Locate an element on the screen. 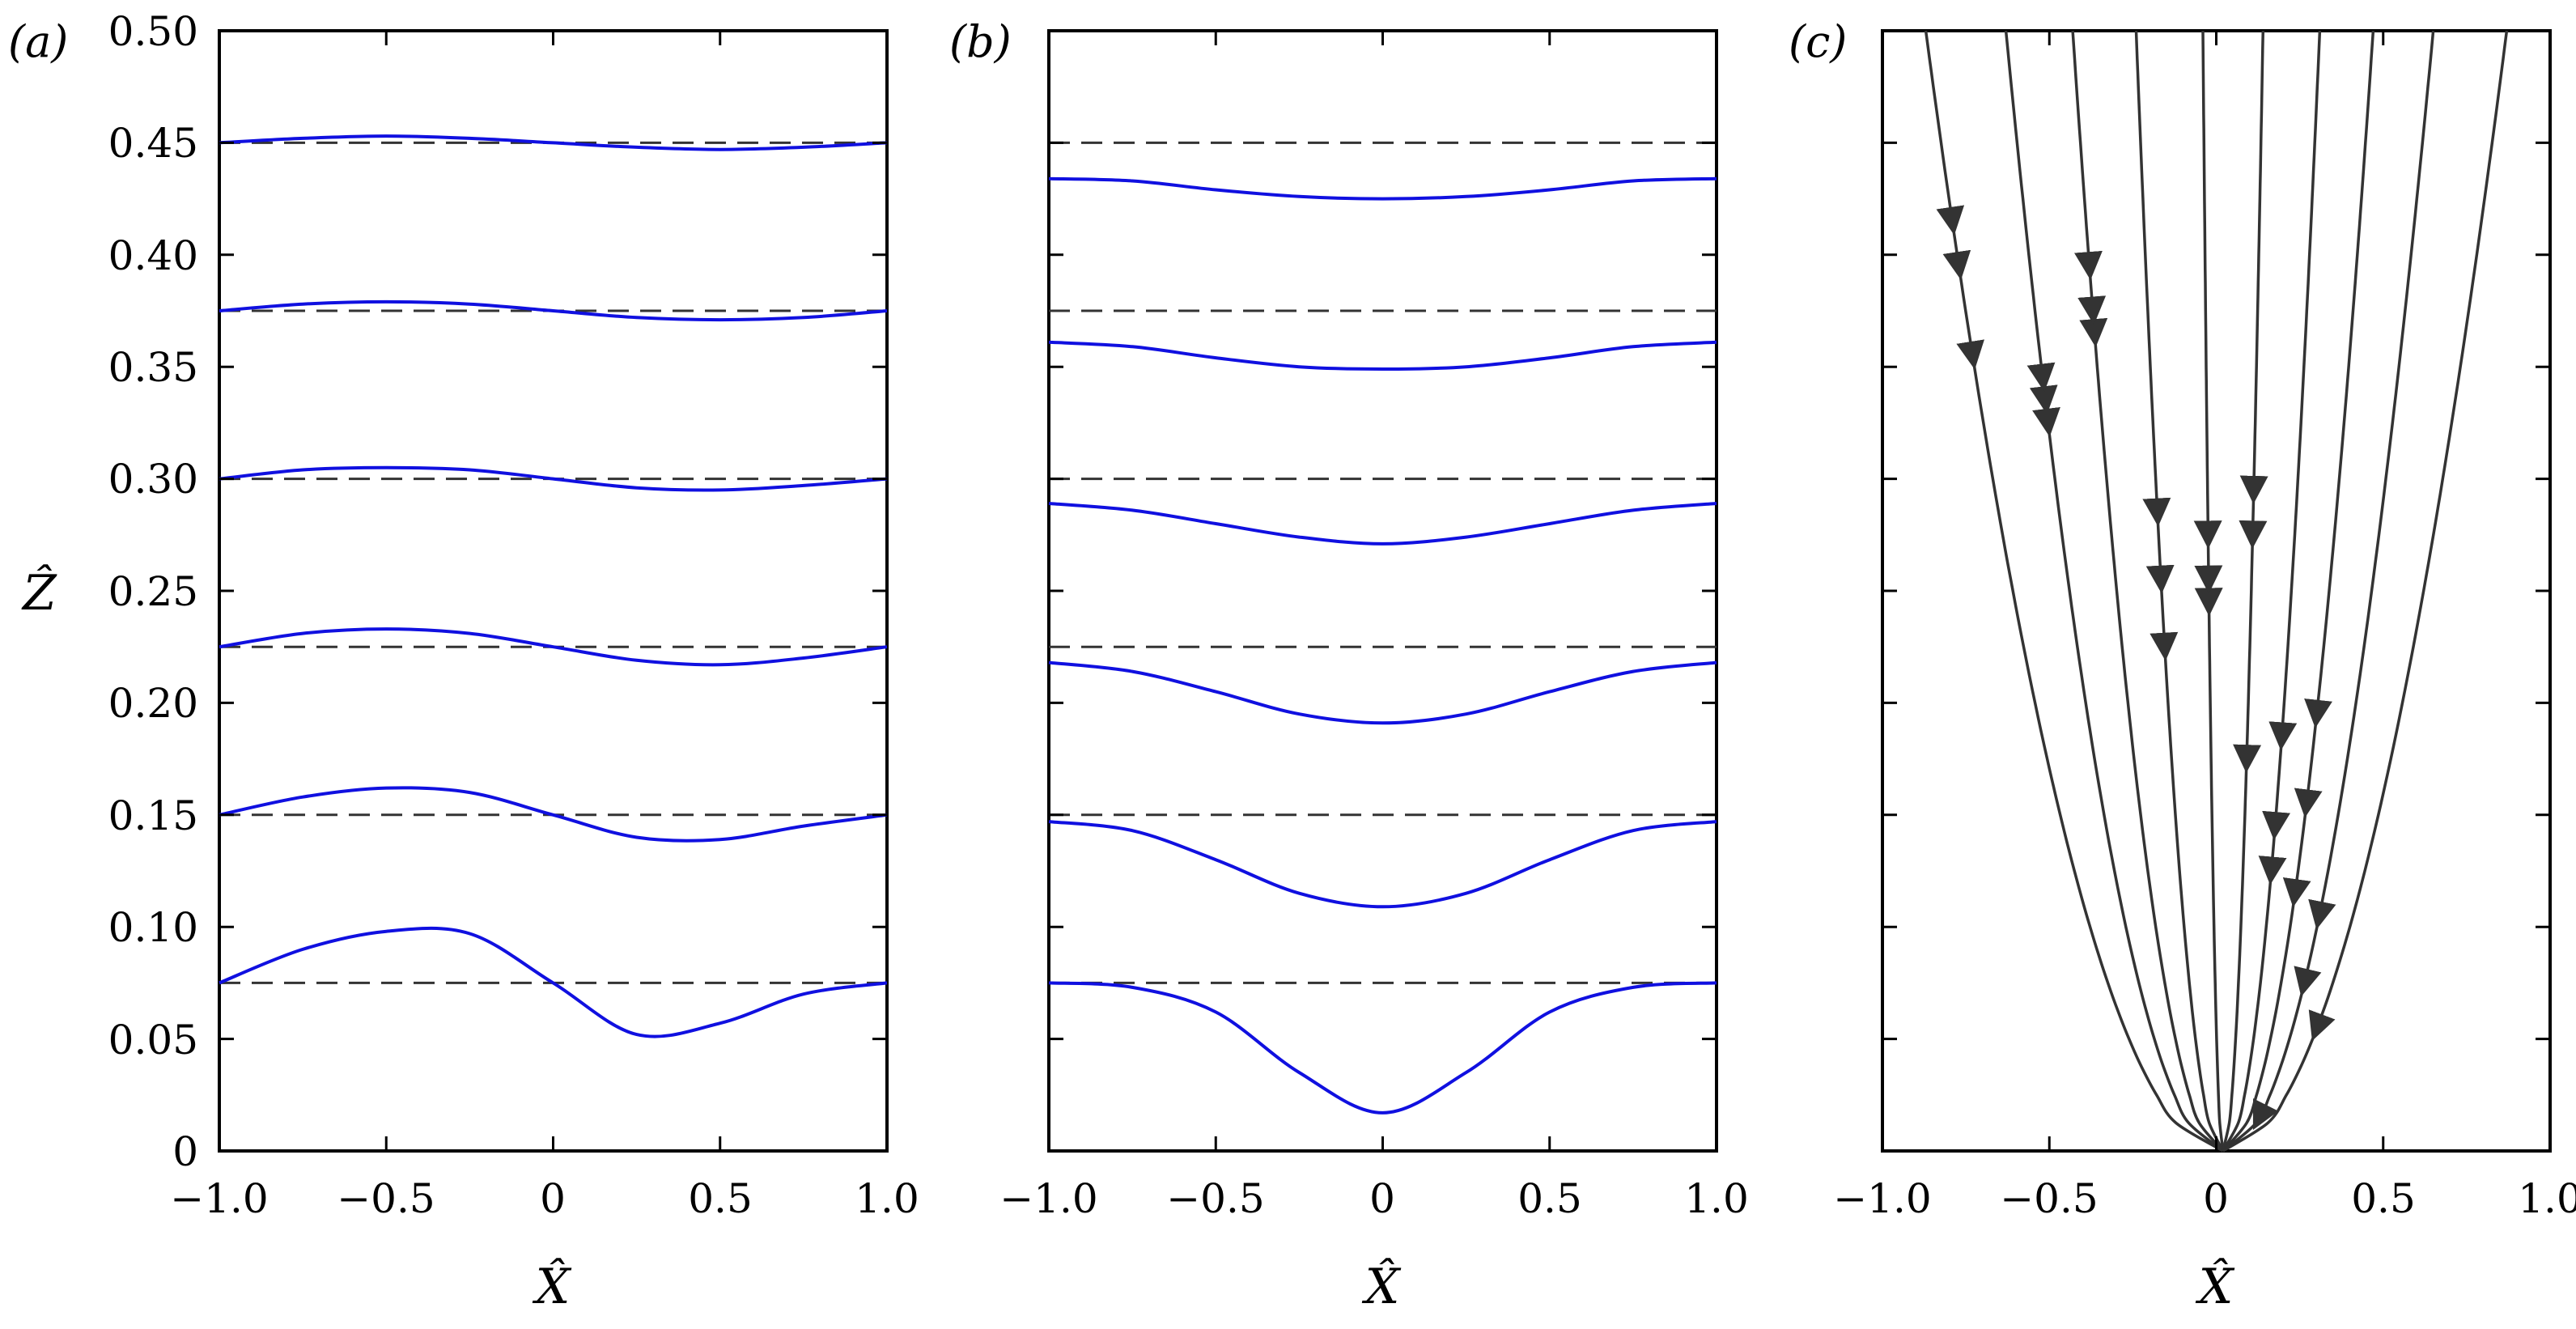 The width and height of the screenshot is (2576, 1329). panel-b-x-tick-labels: −1.0 −0.5 0 0.5 1.0 is located at coordinates (1373, 1199).